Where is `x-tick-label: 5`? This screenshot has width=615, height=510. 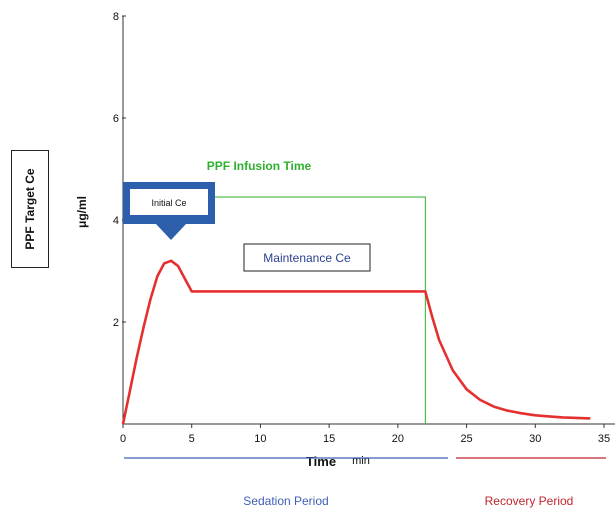 x-tick-label: 5 is located at coordinates (192, 439).